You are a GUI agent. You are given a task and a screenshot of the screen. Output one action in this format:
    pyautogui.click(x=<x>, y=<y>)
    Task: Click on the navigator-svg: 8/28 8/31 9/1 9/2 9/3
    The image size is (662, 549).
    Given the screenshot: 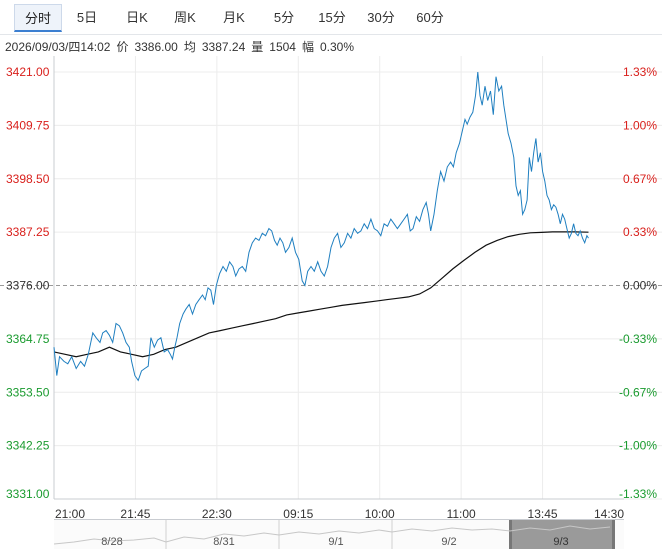 What is the action you would take?
    pyautogui.click(x=334, y=534)
    